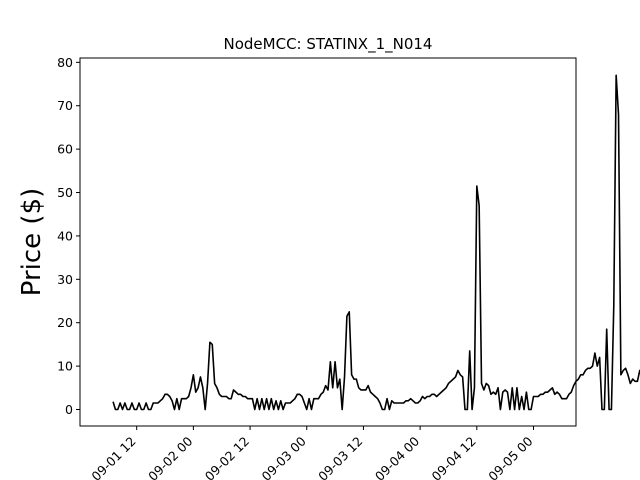 The width and height of the screenshot is (640, 480). Describe the element at coordinates (65, 279) in the screenshot. I see `y-tick-label: 30` at that location.